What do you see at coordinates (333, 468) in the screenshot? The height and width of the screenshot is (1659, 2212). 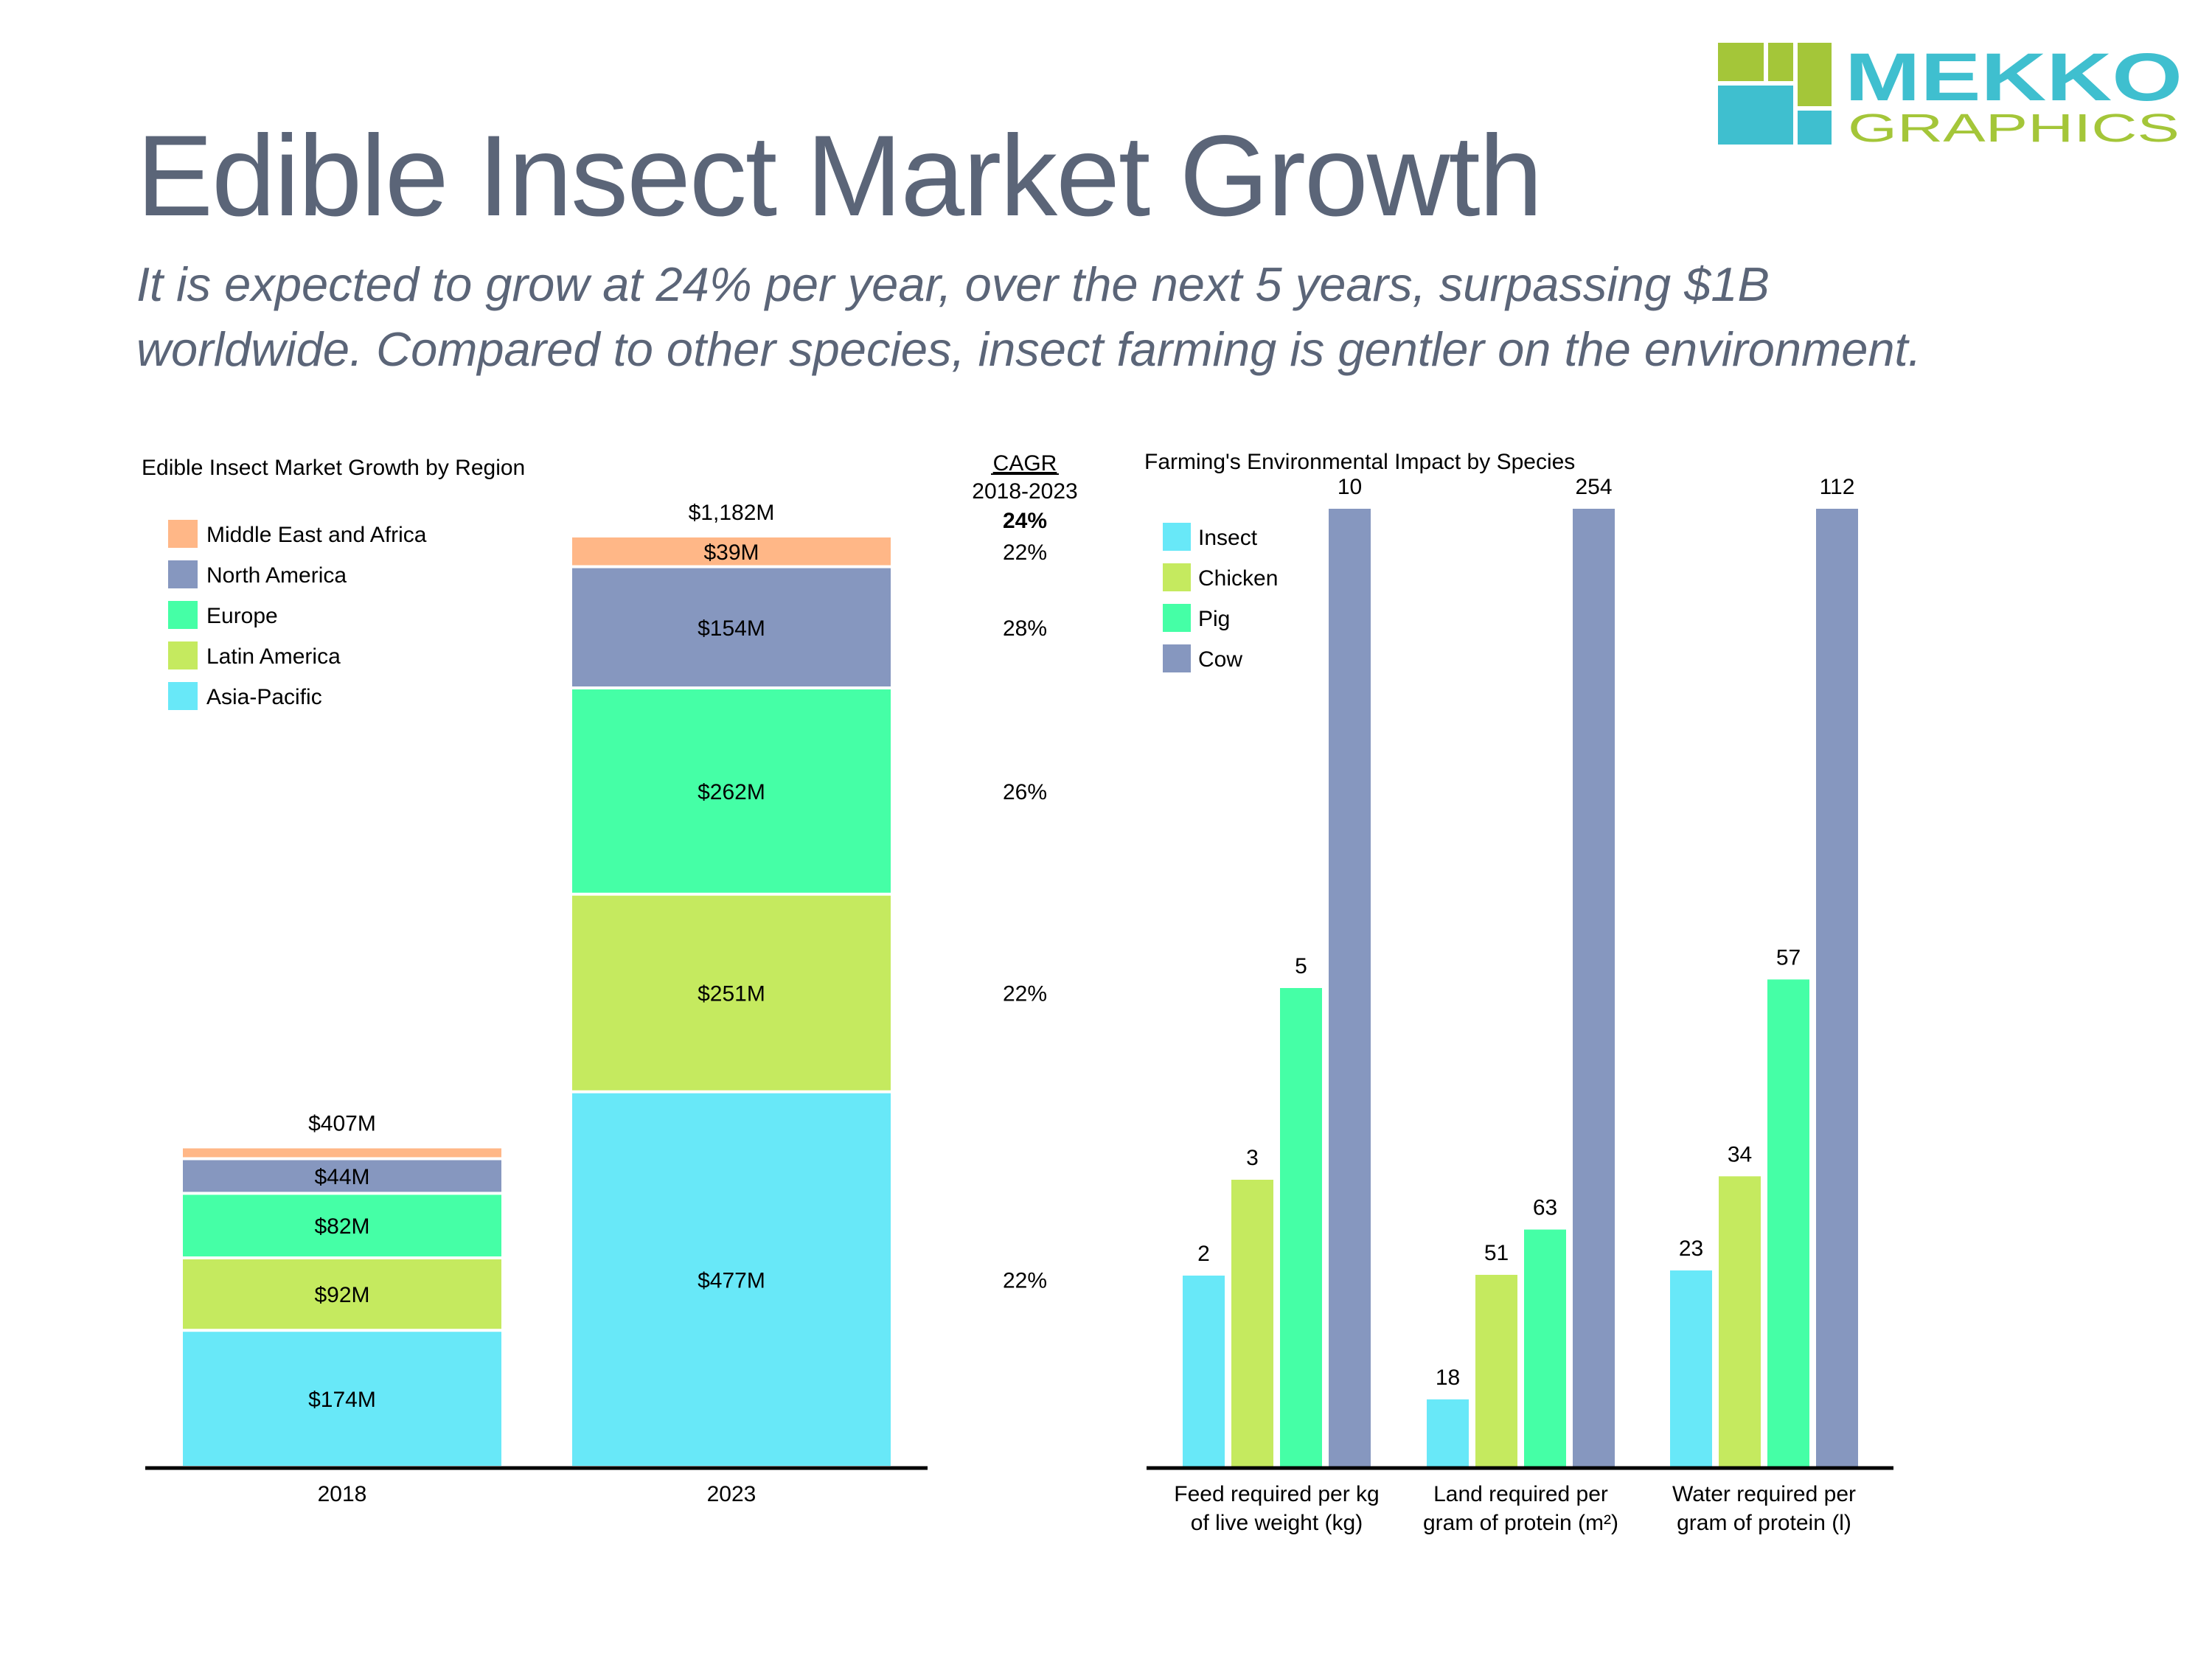 I see `left-chart-title: Edible Insect Market Growth by Region` at bounding box center [333, 468].